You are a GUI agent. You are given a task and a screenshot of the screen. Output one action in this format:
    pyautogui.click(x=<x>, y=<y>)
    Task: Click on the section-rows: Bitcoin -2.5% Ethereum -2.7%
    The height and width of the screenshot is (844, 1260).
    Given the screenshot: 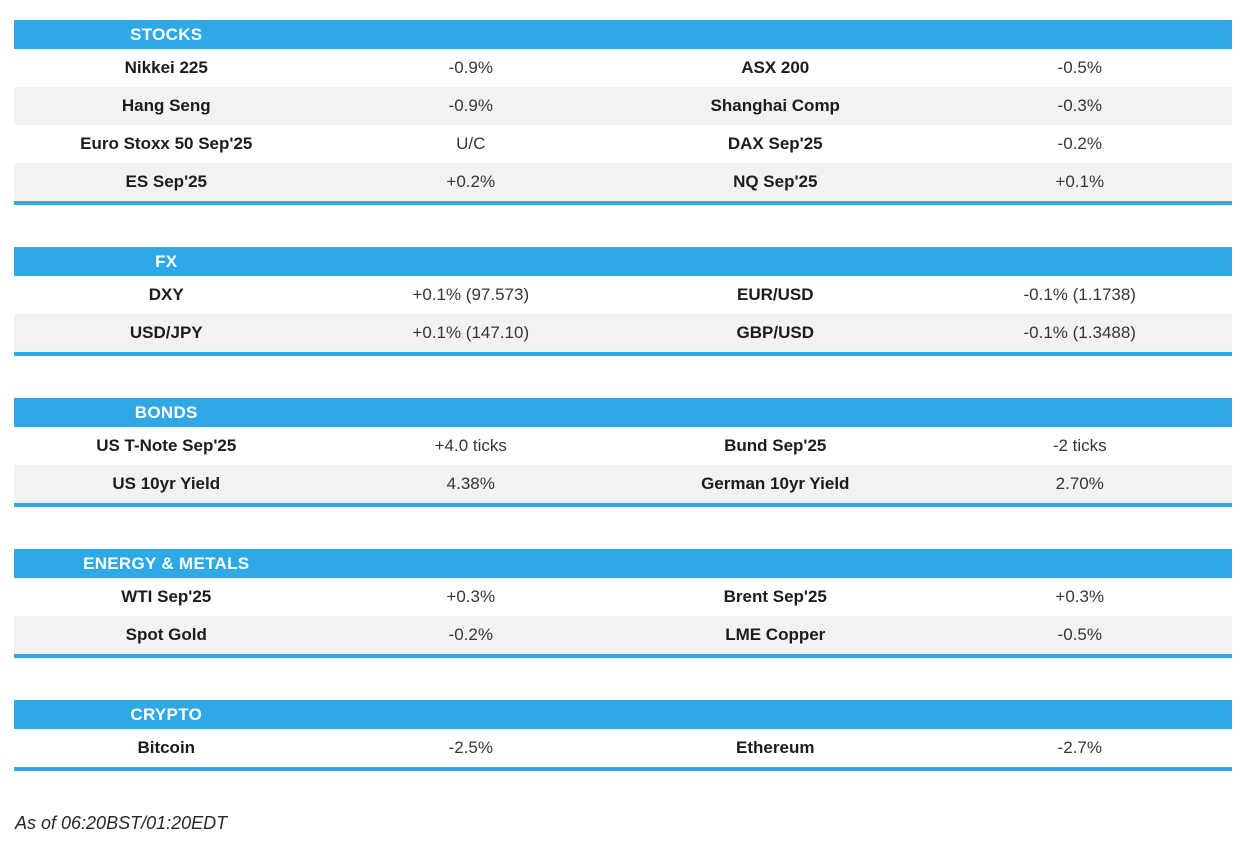 What is the action you would take?
    pyautogui.click(x=623, y=748)
    